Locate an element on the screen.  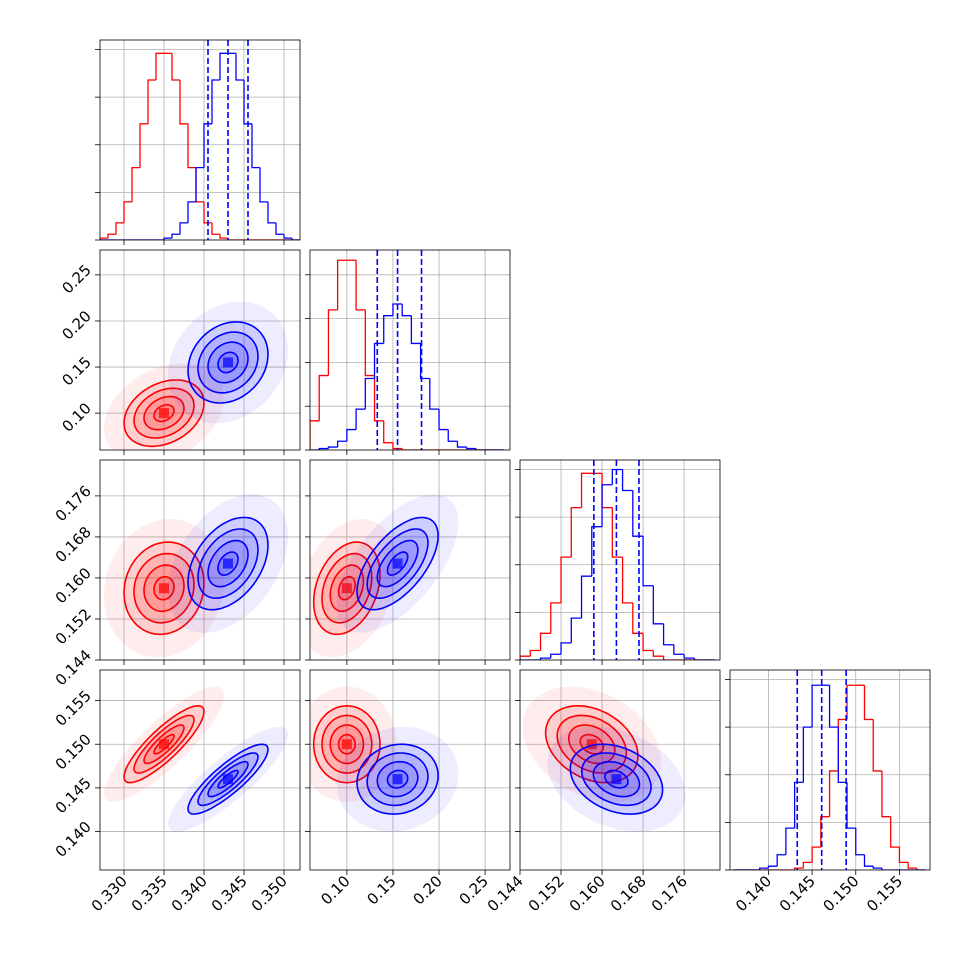
x-tick-label: 0.160 is located at coordinates (587, 893).